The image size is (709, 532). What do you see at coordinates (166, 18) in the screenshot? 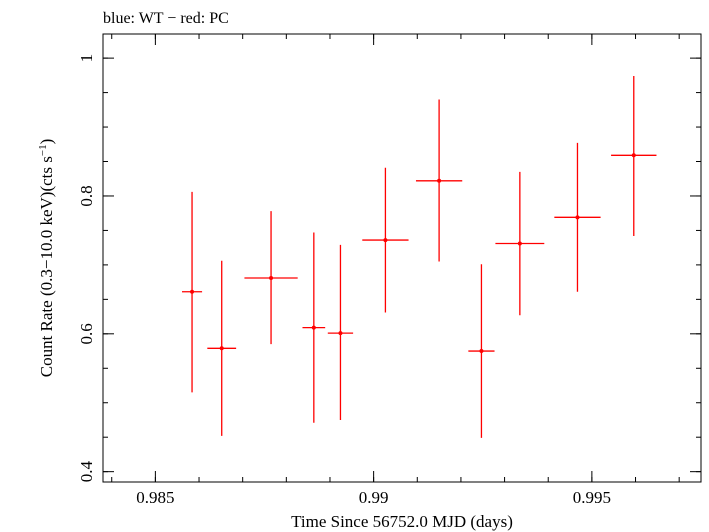
I see `header-caption: blue: WT − red: PC` at bounding box center [166, 18].